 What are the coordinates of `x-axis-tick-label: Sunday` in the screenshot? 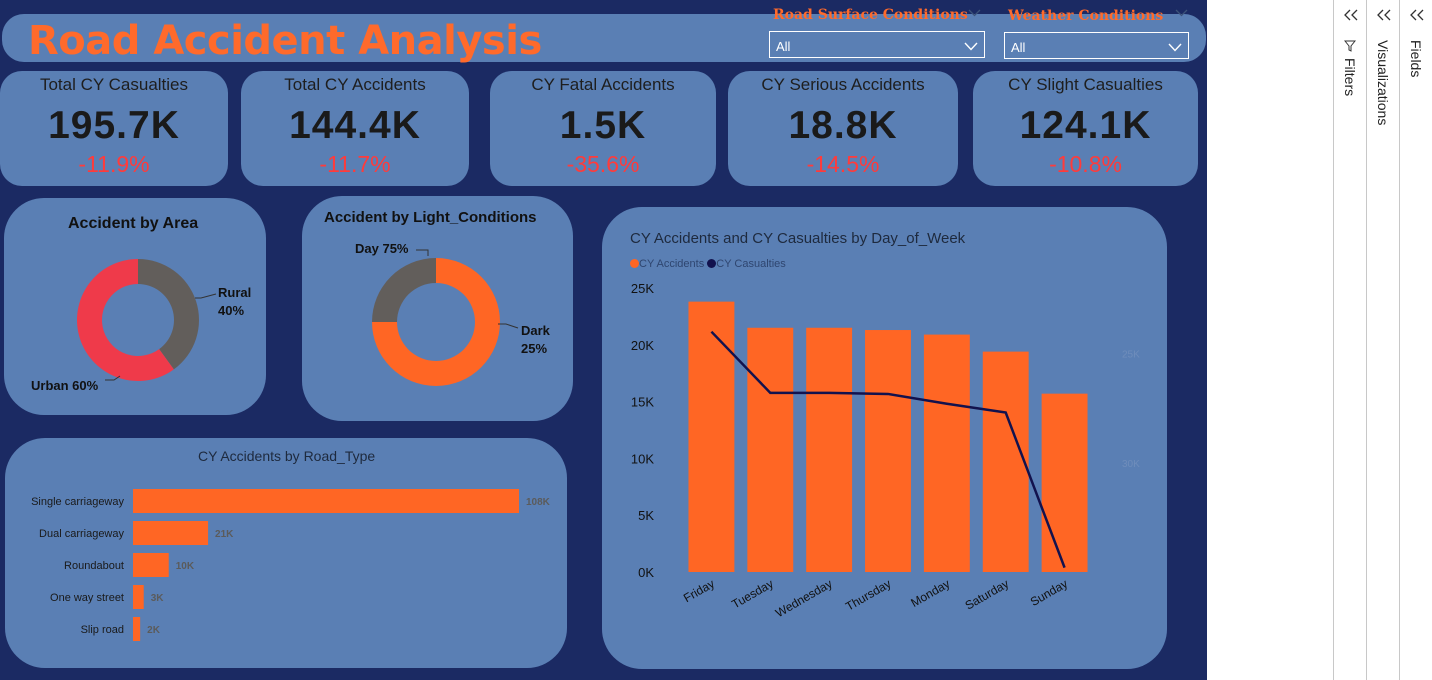 It's located at (1049, 592).